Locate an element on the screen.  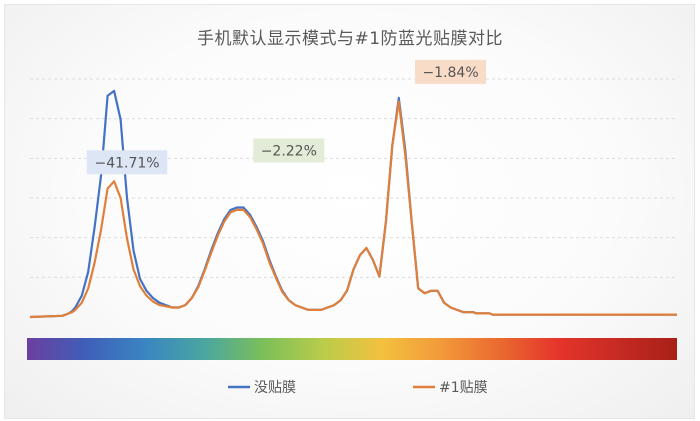
annotation-label: −1.84% is located at coordinates (450, 73).